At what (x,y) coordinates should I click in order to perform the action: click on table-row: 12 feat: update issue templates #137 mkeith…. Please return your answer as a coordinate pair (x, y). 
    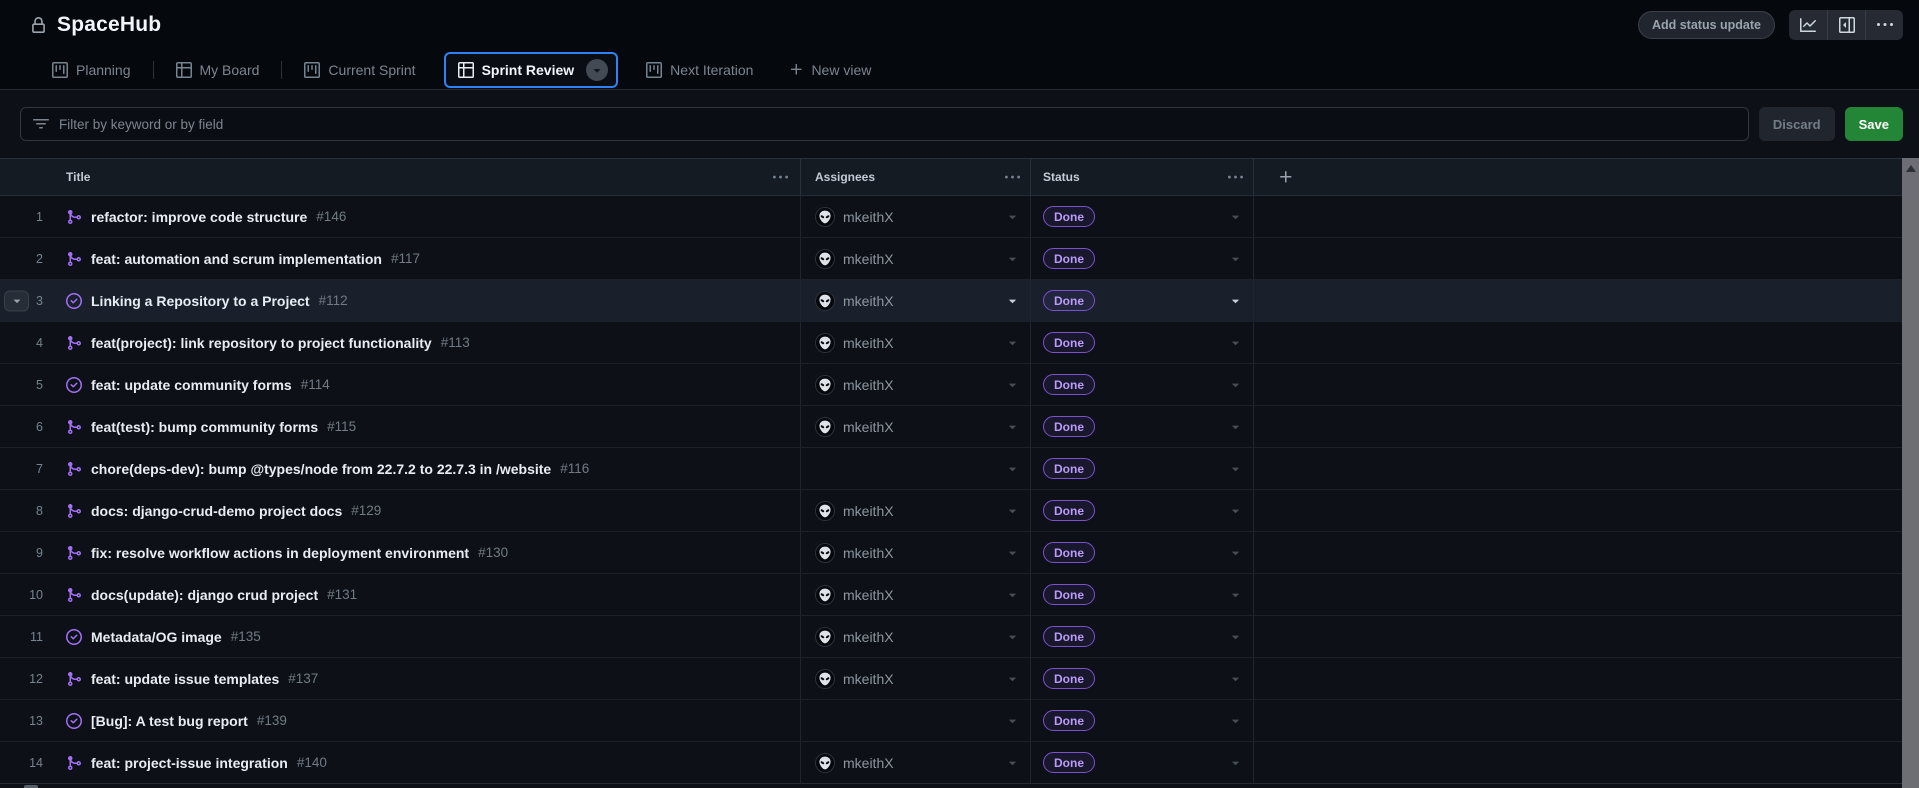
    Looking at the image, I should click on (951, 679).